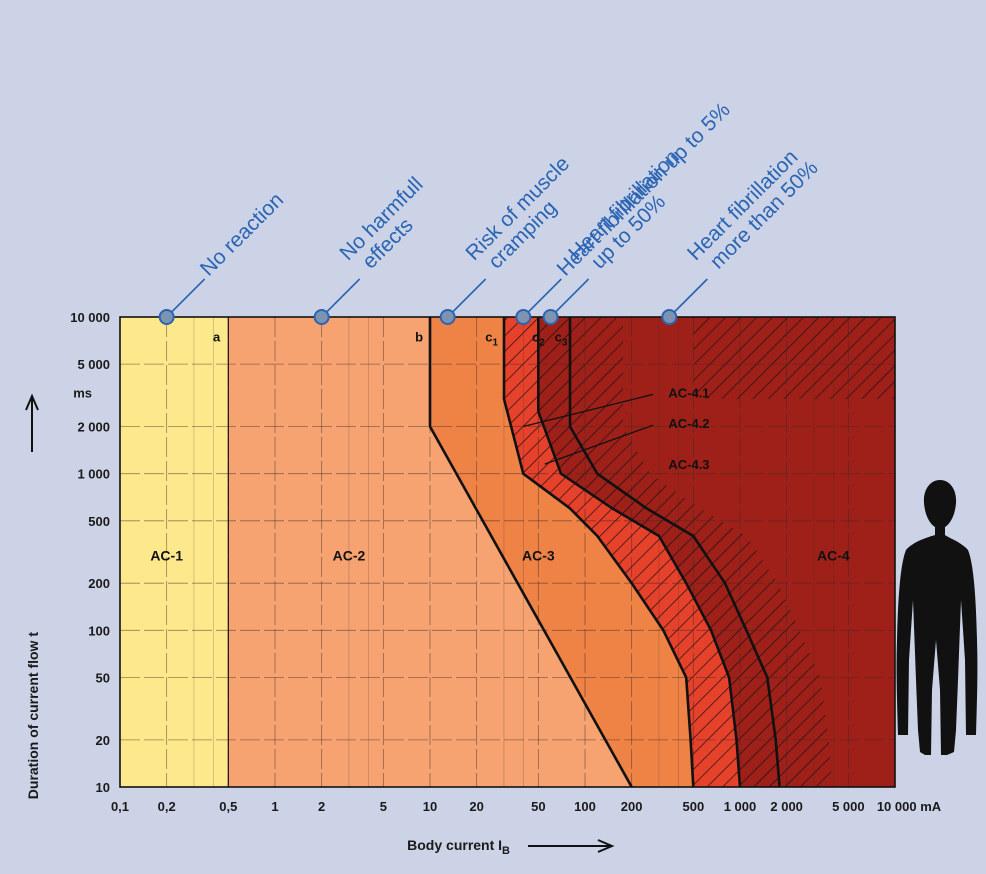 The width and height of the screenshot is (986, 874). What do you see at coordinates (93, 474) in the screenshot?
I see `y-tick-label: 1 000` at bounding box center [93, 474].